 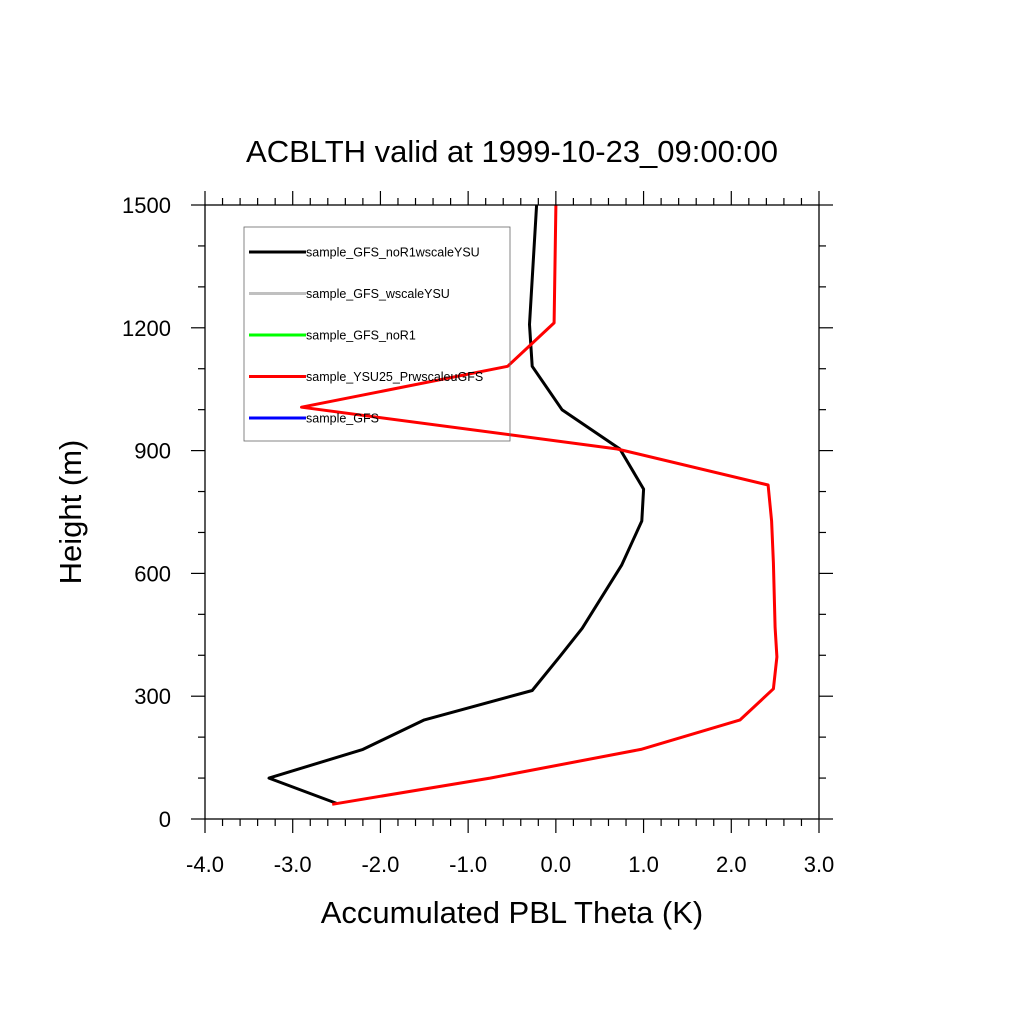 I want to click on legend-label-2: sample_GFS_noR1, so click(x=361, y=336).